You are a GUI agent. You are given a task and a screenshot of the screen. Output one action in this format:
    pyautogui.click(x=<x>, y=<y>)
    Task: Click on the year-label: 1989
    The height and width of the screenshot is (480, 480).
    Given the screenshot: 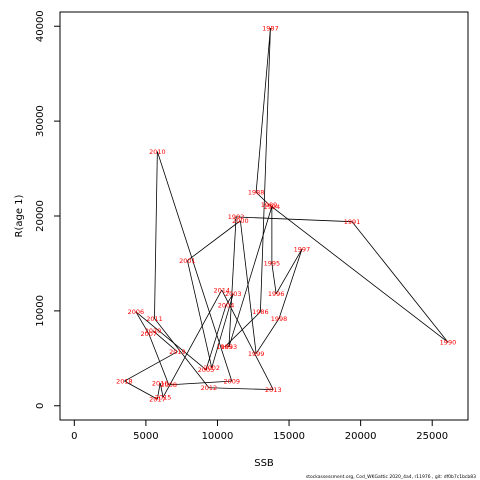 What is the action you would take?
    pyautogui.click(x=269, y=205)
    